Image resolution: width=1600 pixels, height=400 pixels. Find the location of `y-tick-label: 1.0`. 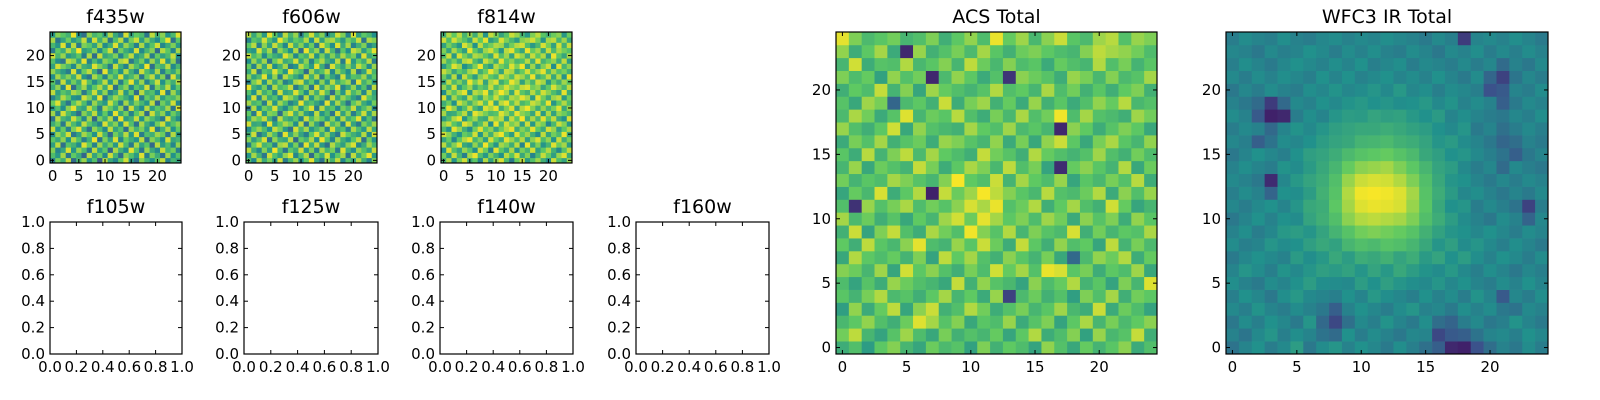

y-tick-label: 1.0 is located at coordinates (33, 222).